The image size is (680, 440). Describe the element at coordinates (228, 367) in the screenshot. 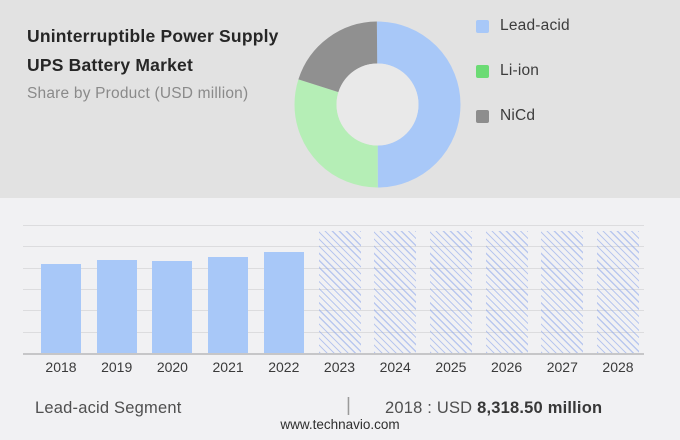

I see `x-axis-label-2021: 2021` at that location.